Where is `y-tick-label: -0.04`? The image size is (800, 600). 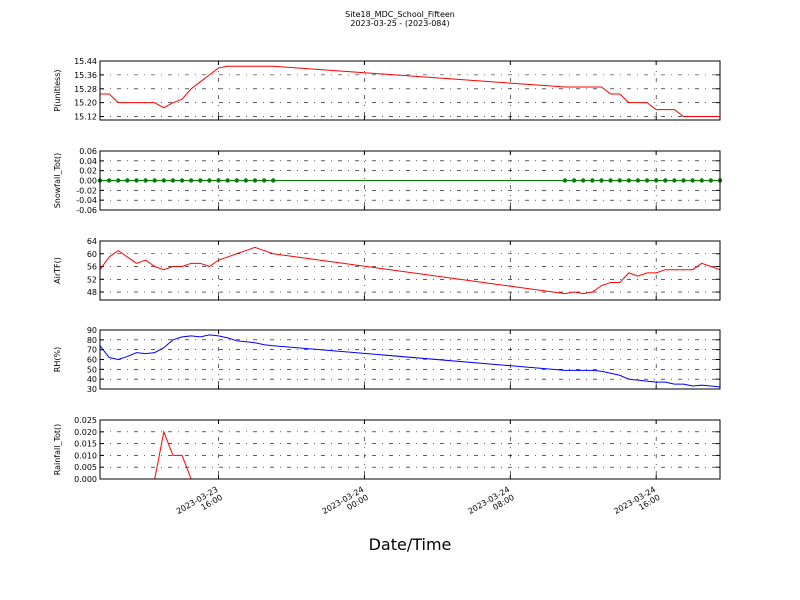
y-tick-label: -0.04 is located at coordinates (86, 200).